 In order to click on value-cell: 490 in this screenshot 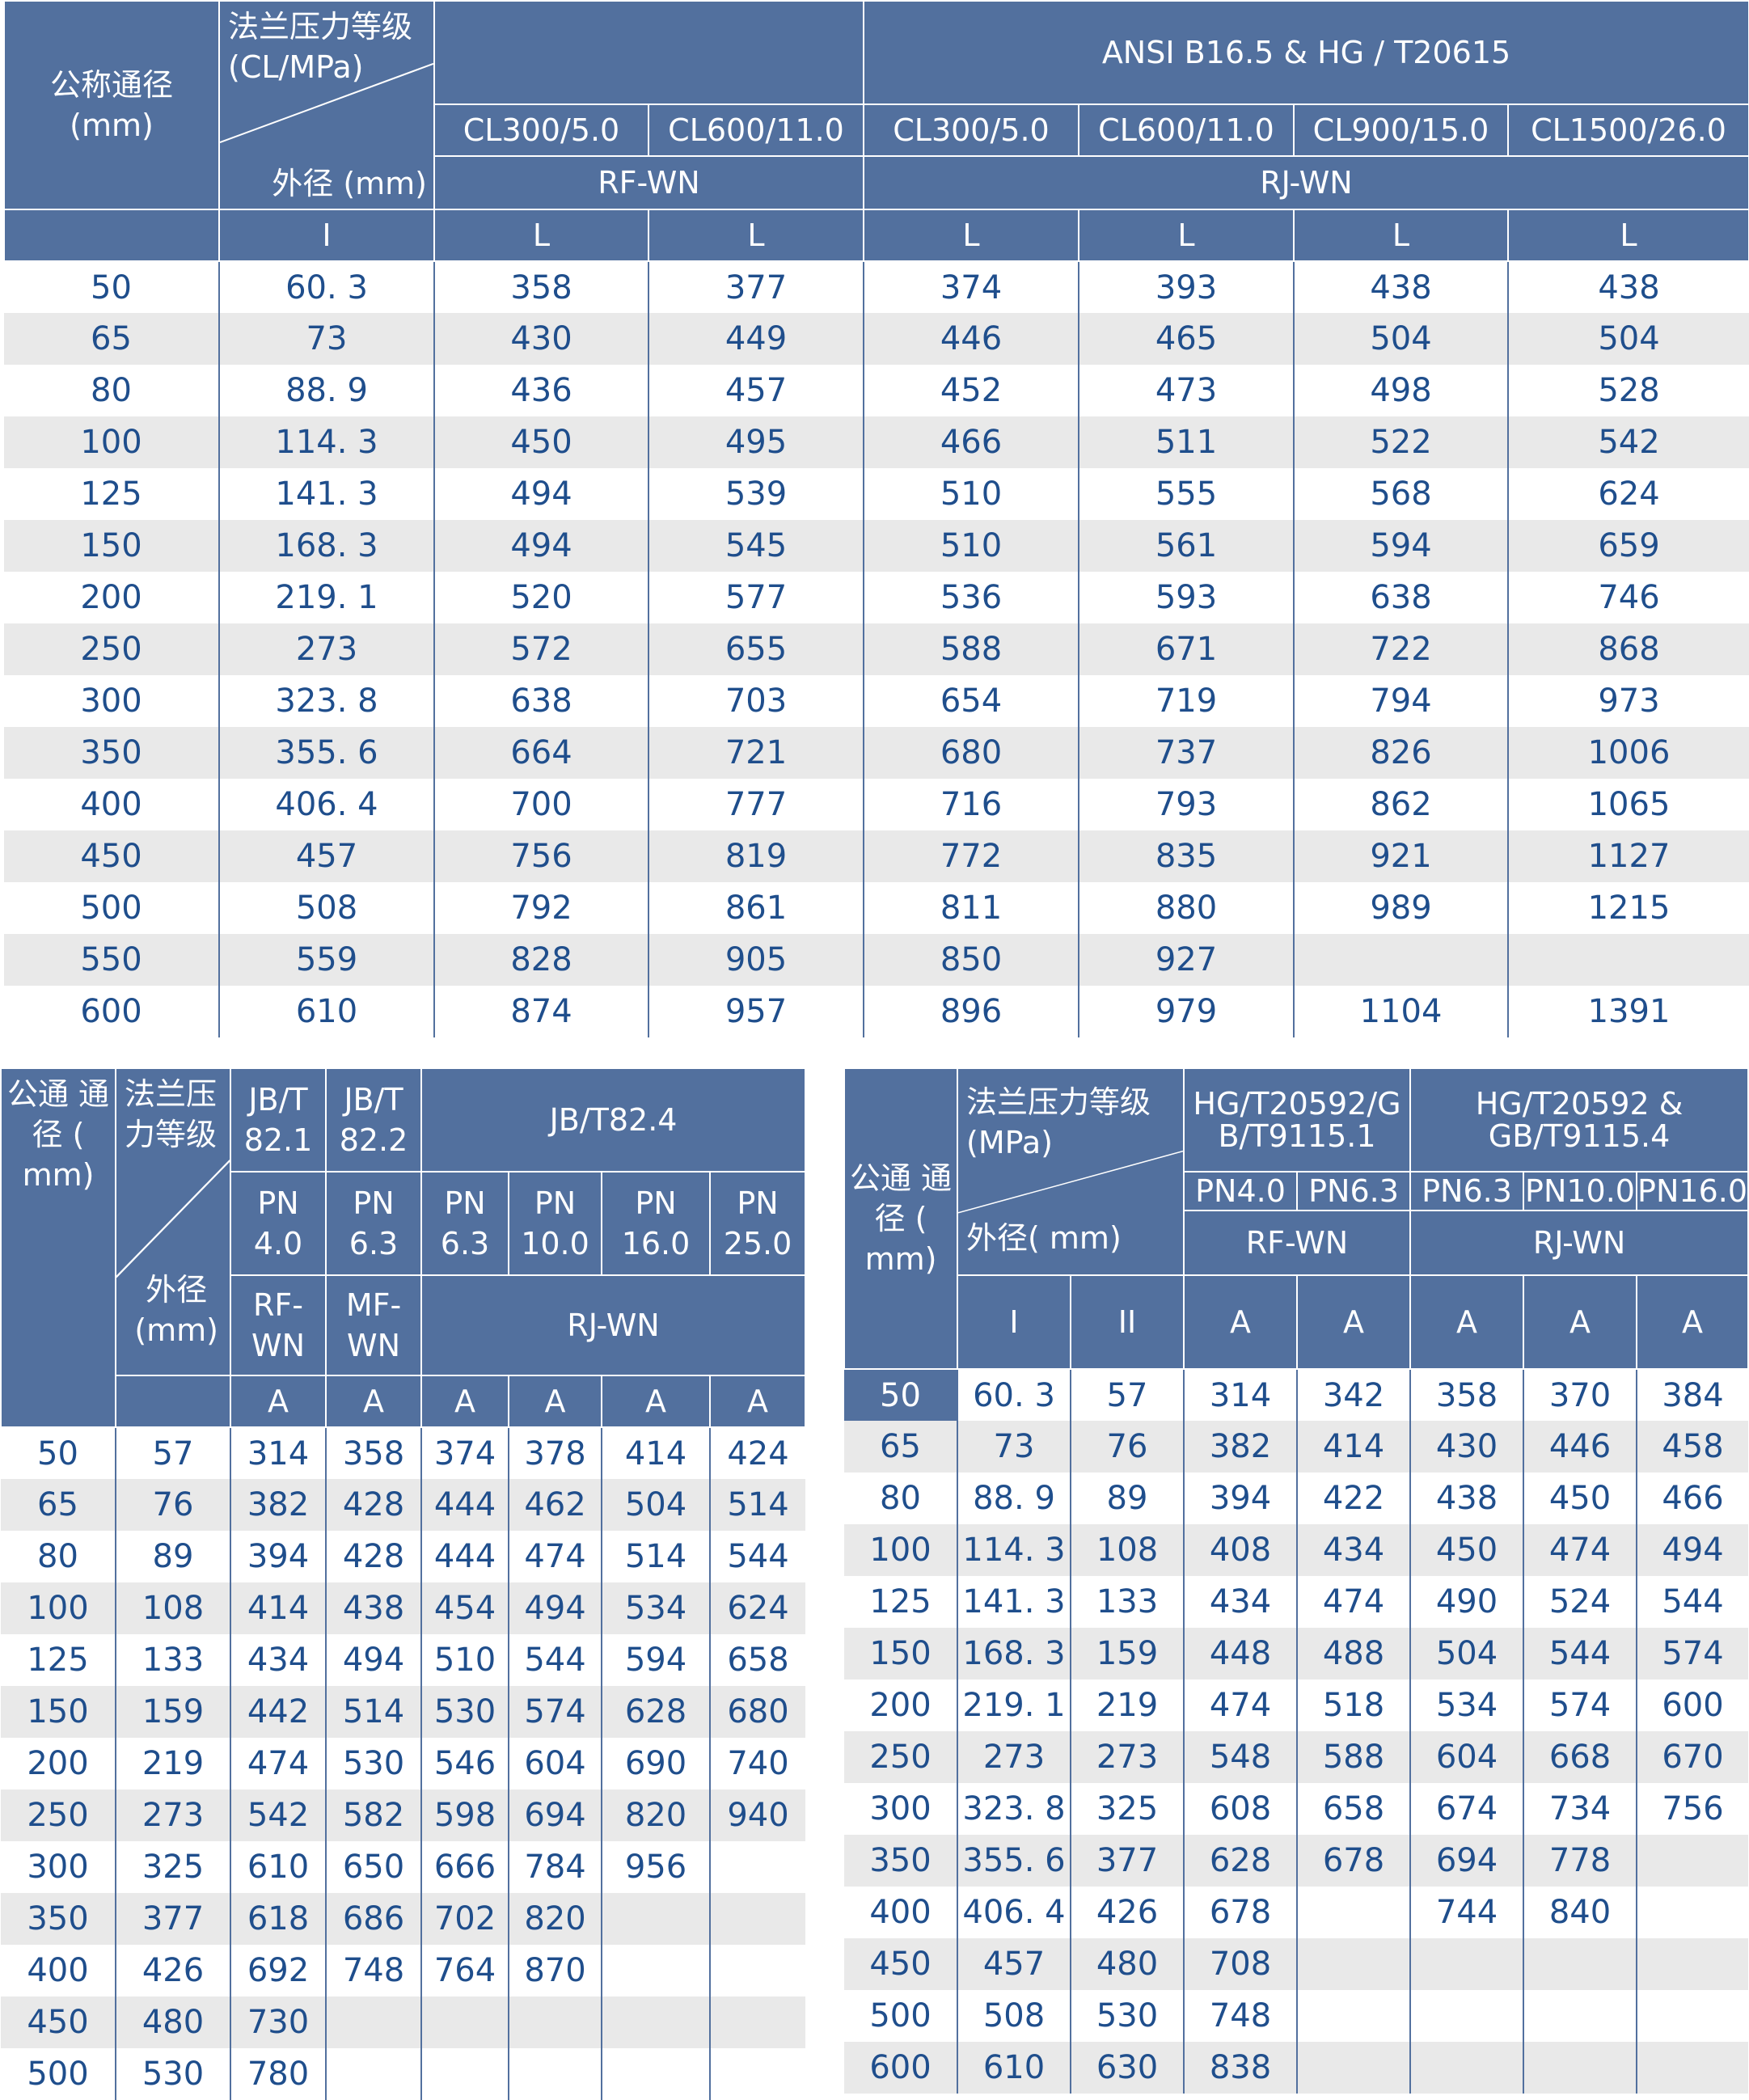, I will do `click(1466, 1602)`.